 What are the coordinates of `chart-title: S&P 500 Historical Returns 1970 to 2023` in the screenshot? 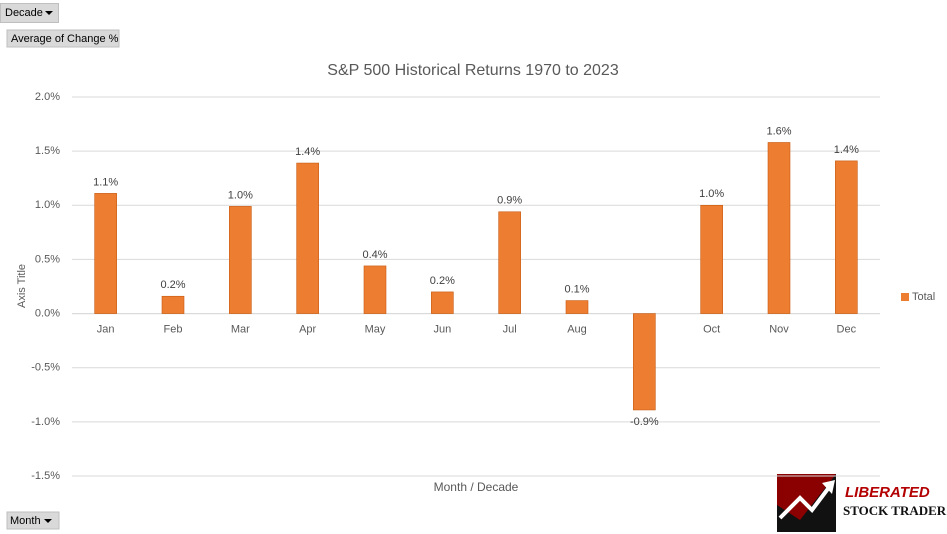 It's located at (473, 70).